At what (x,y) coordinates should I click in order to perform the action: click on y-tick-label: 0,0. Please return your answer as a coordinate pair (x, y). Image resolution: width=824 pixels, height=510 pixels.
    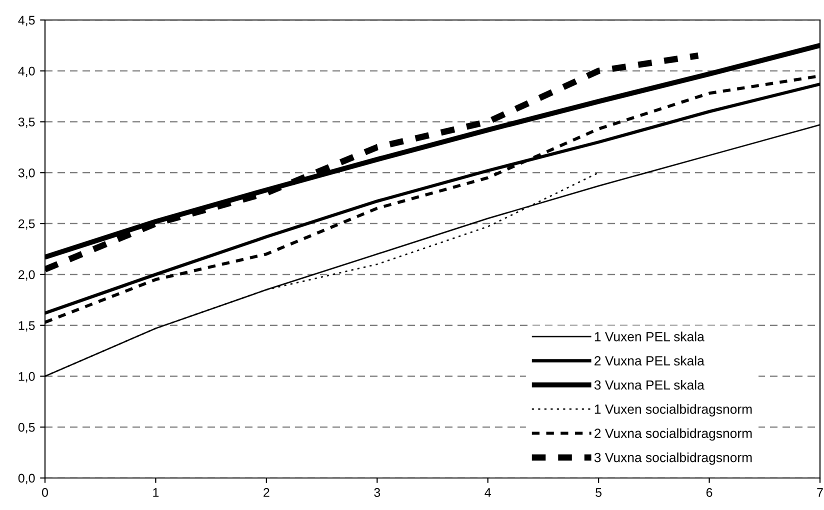
    Looking at the image, I should click on (26, 479).